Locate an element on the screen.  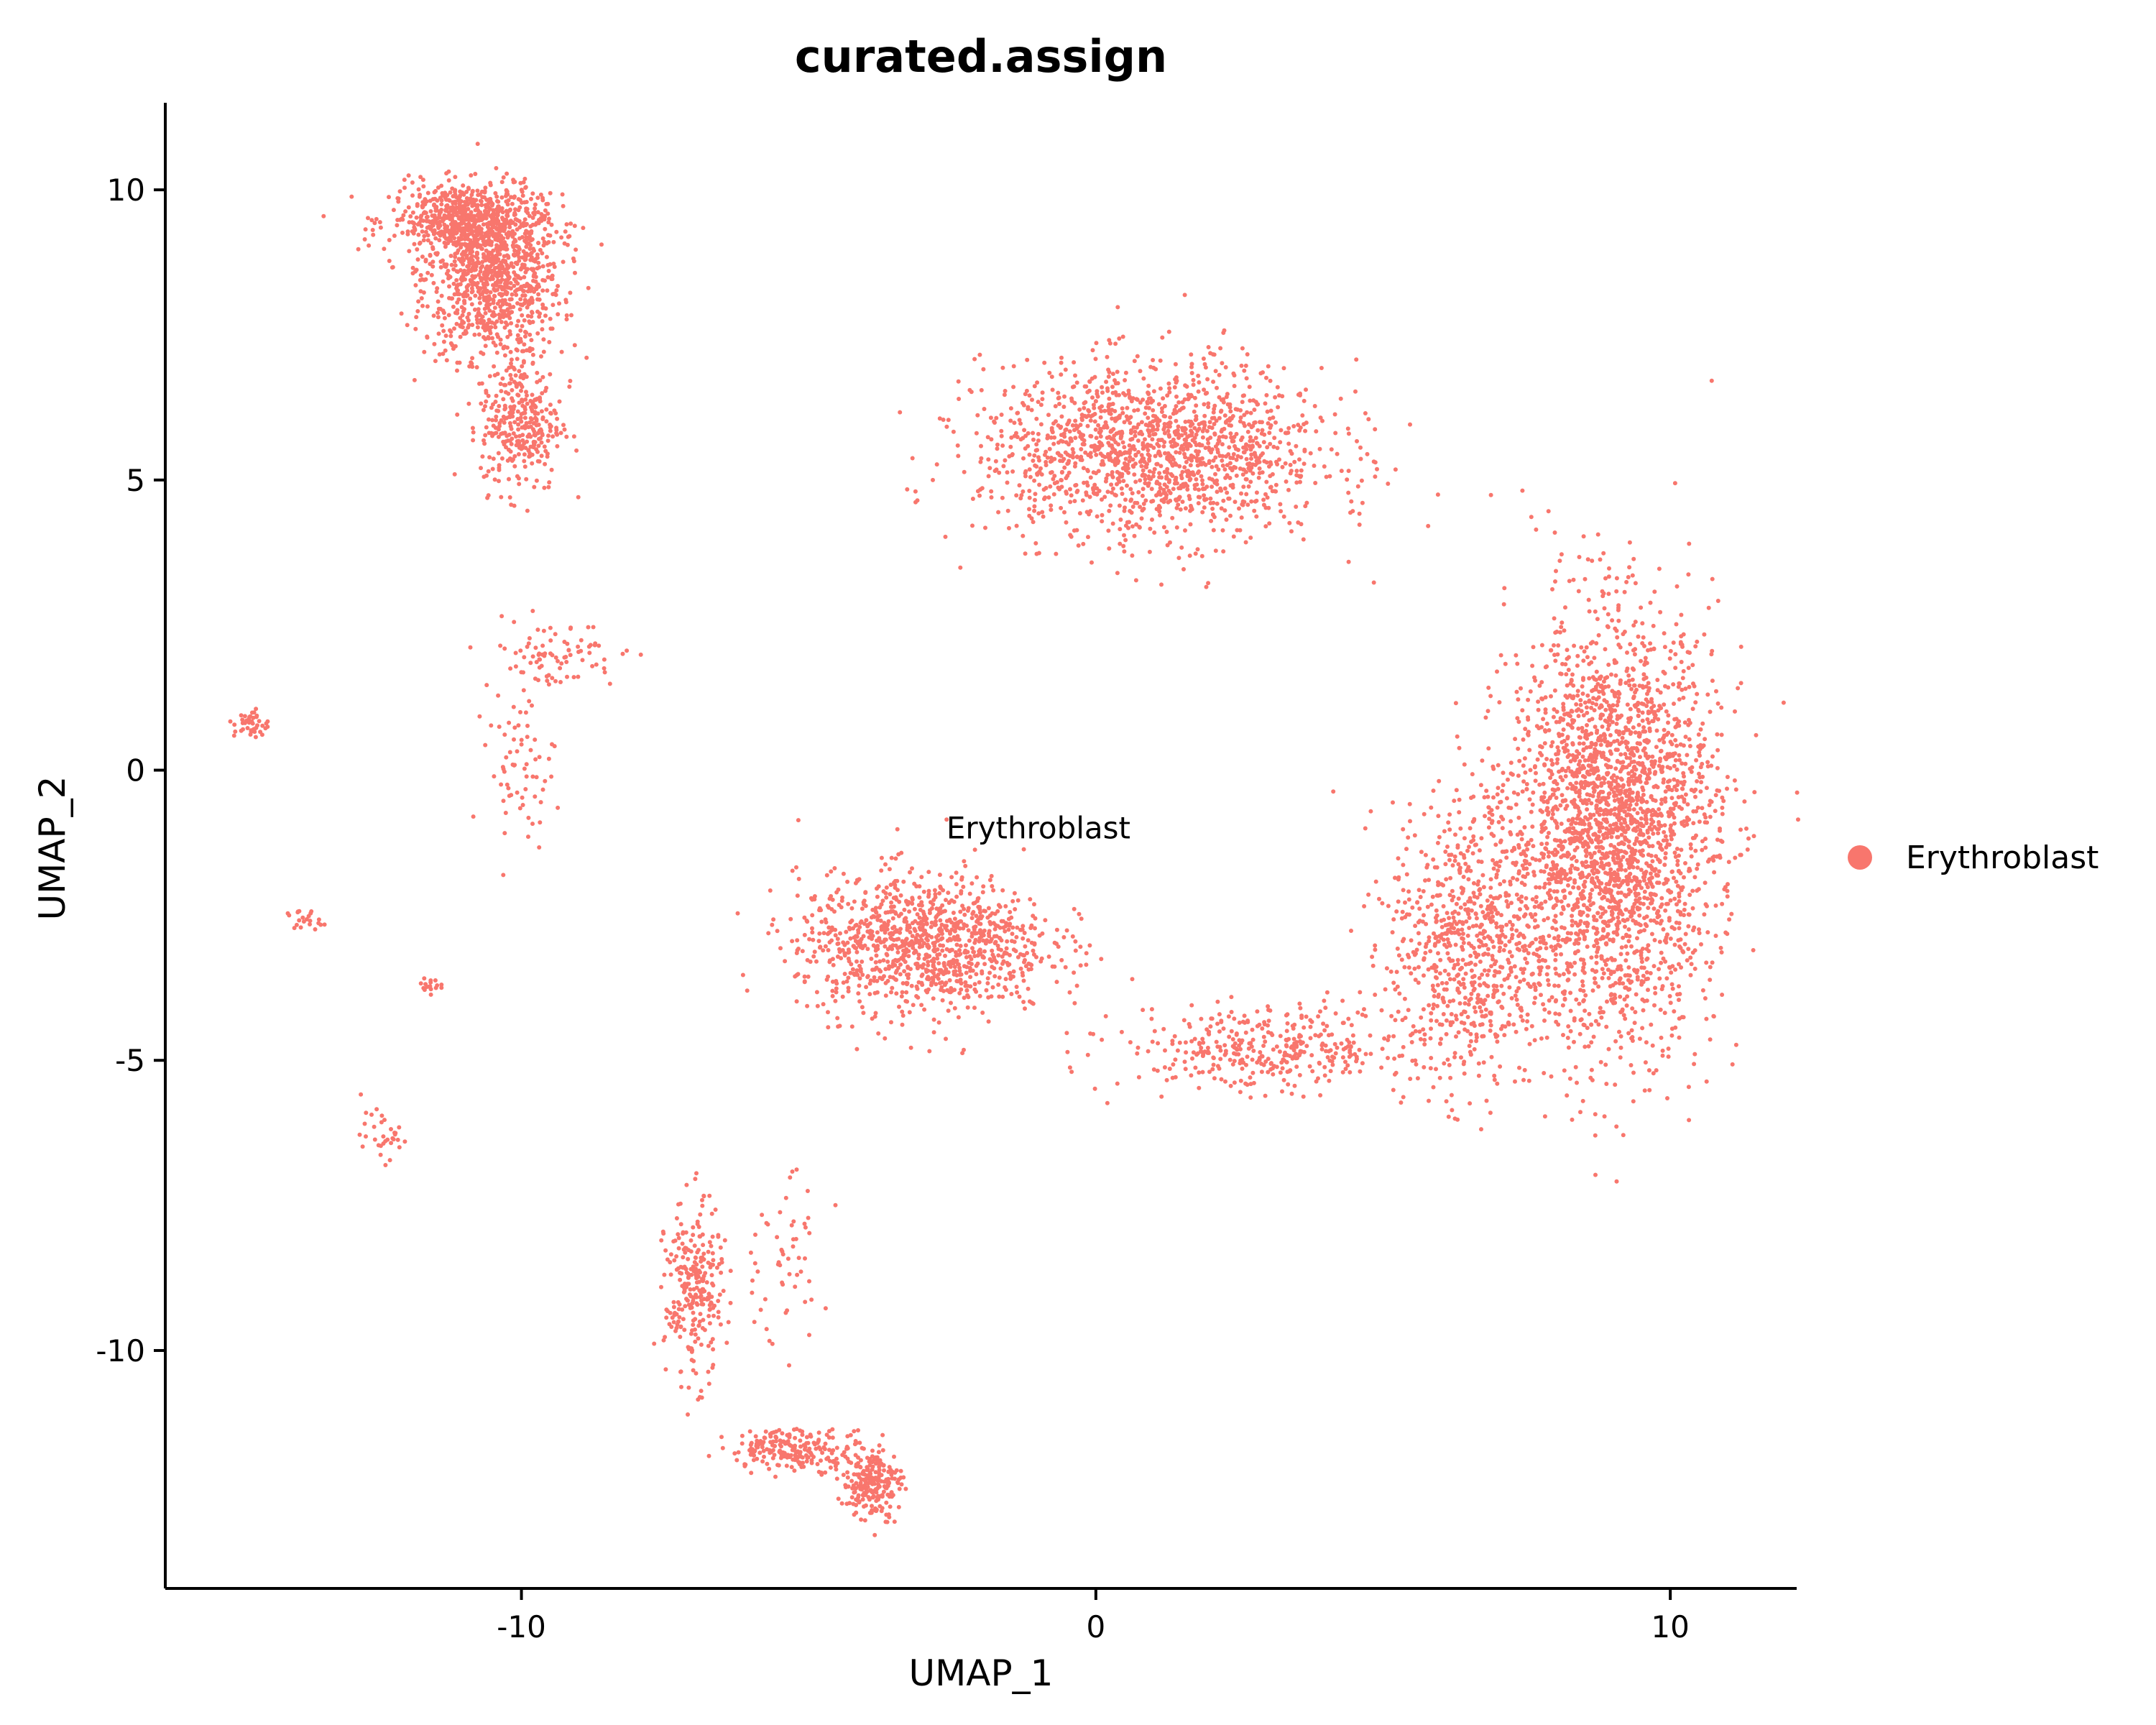
chart-title: curated.assign is located at coordinates (981, 56).